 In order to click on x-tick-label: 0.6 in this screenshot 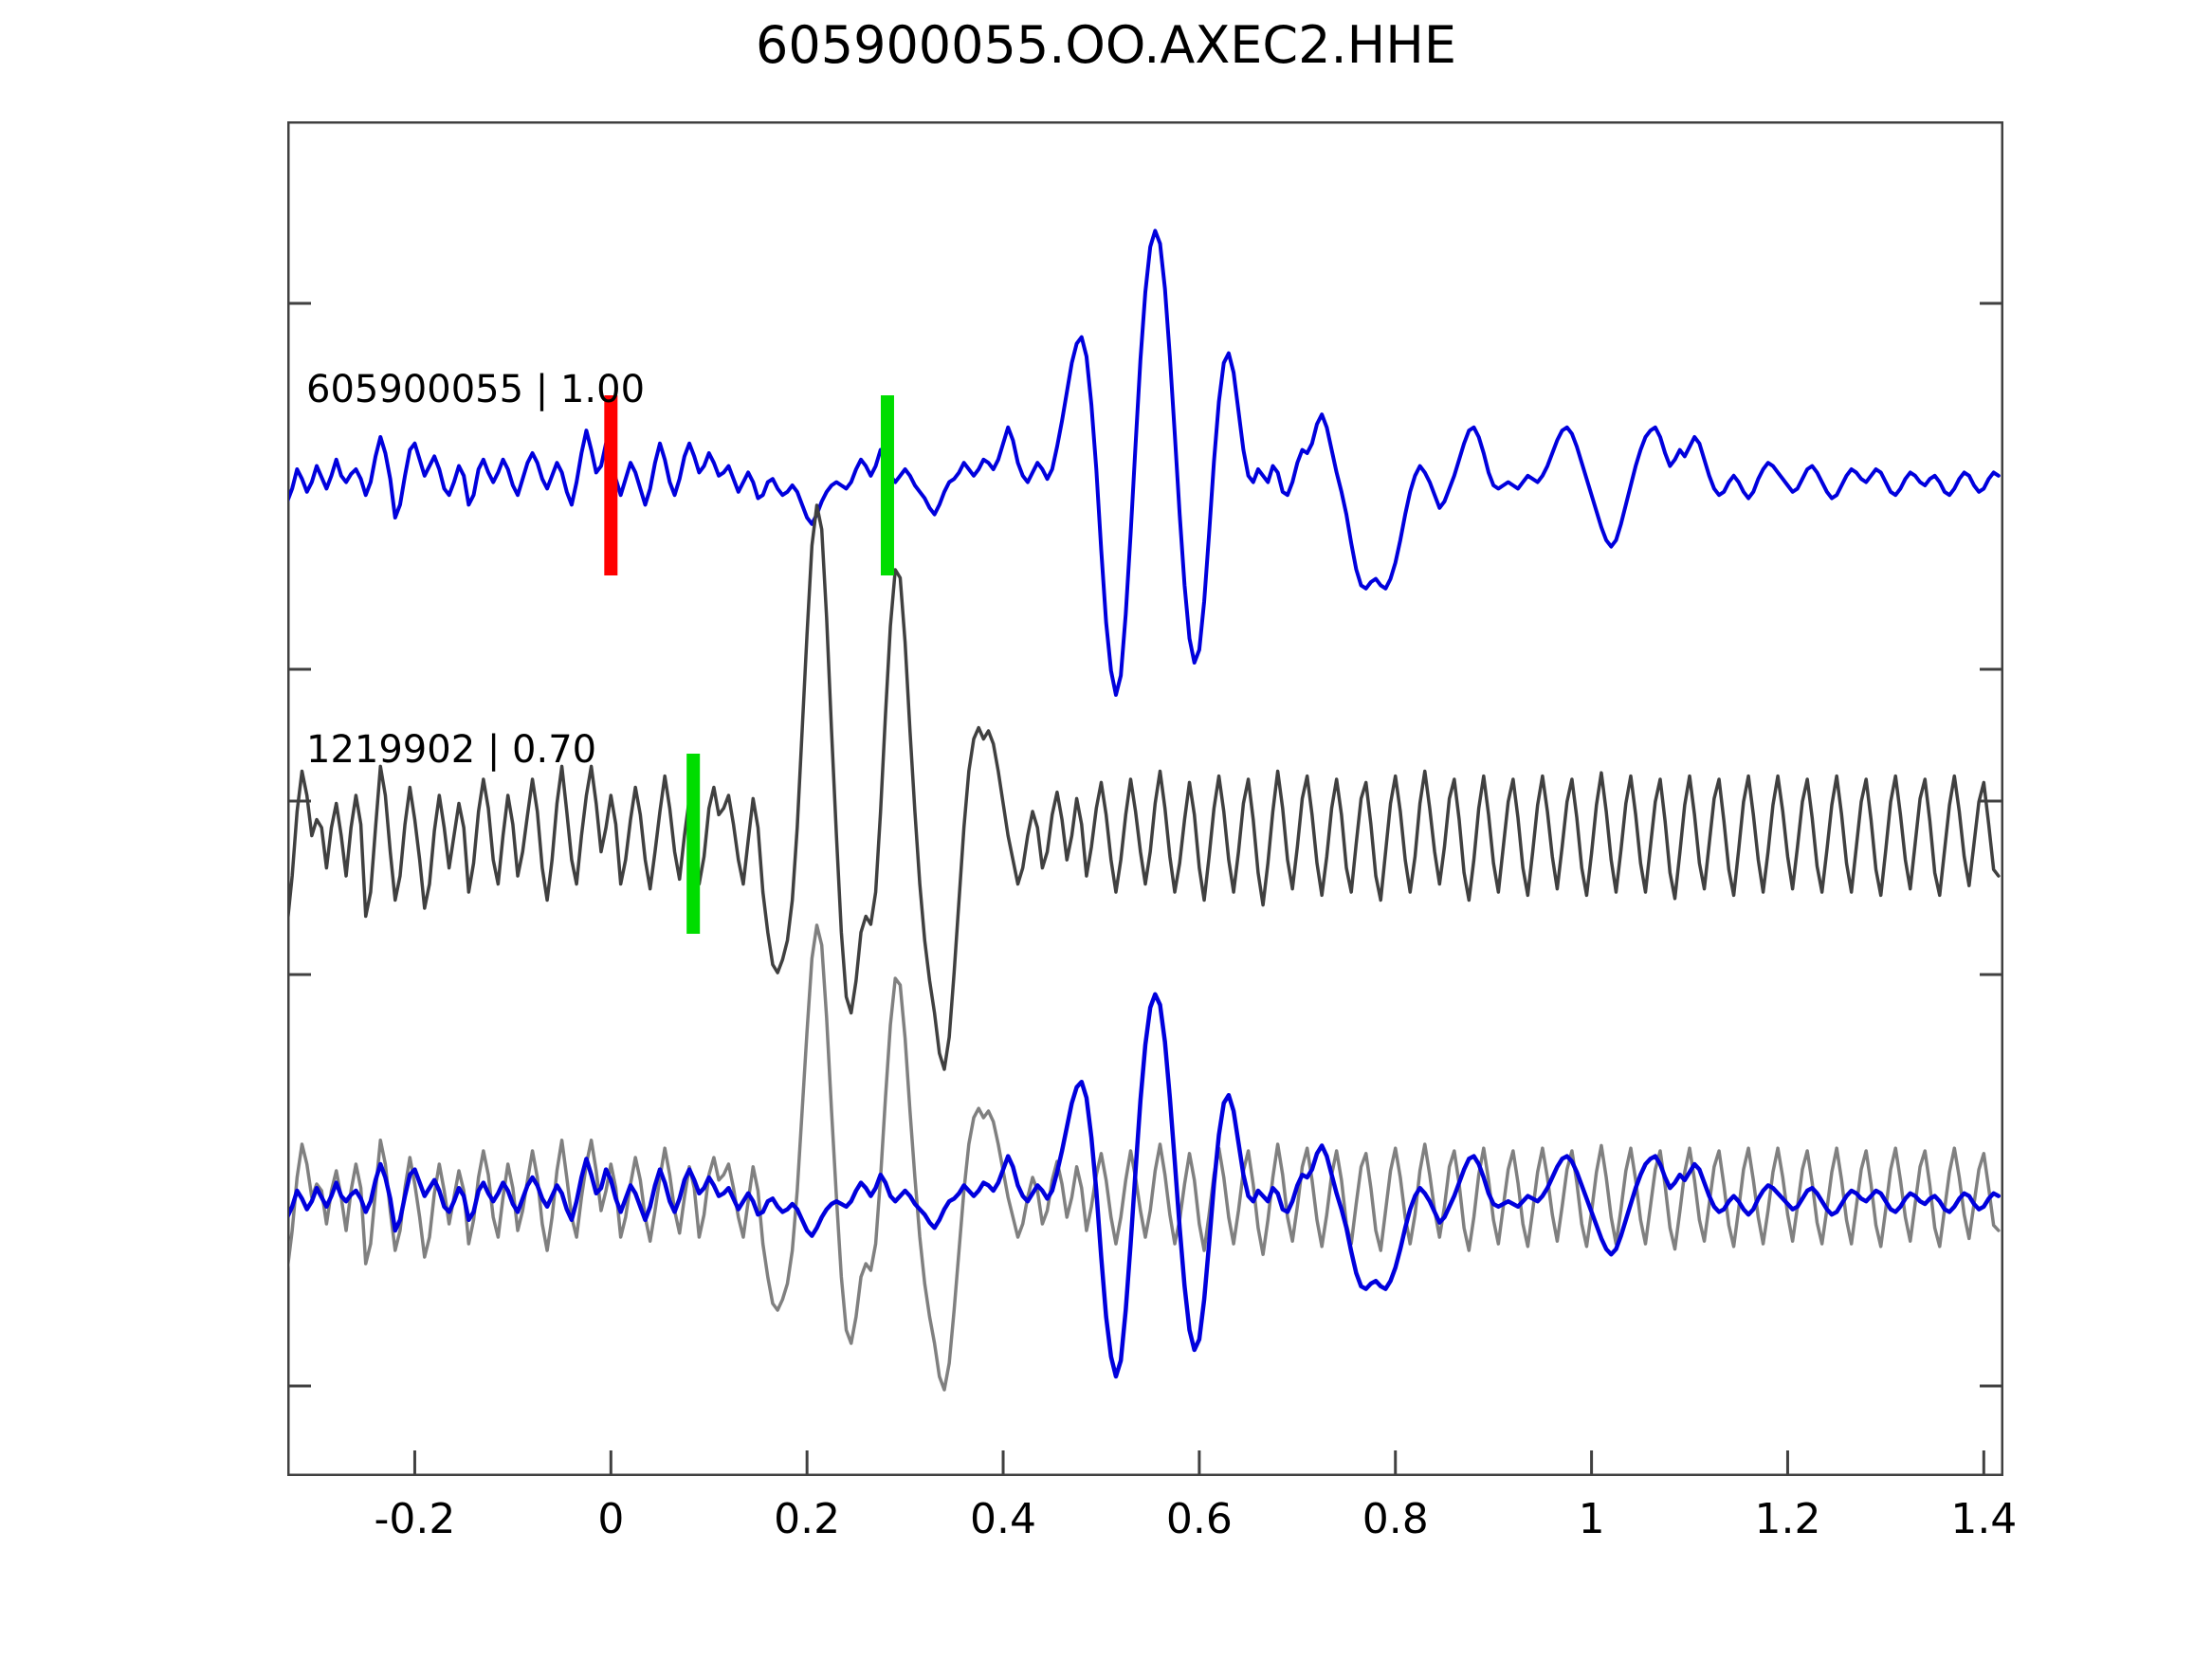, I will do `click(1199, 1519)`.